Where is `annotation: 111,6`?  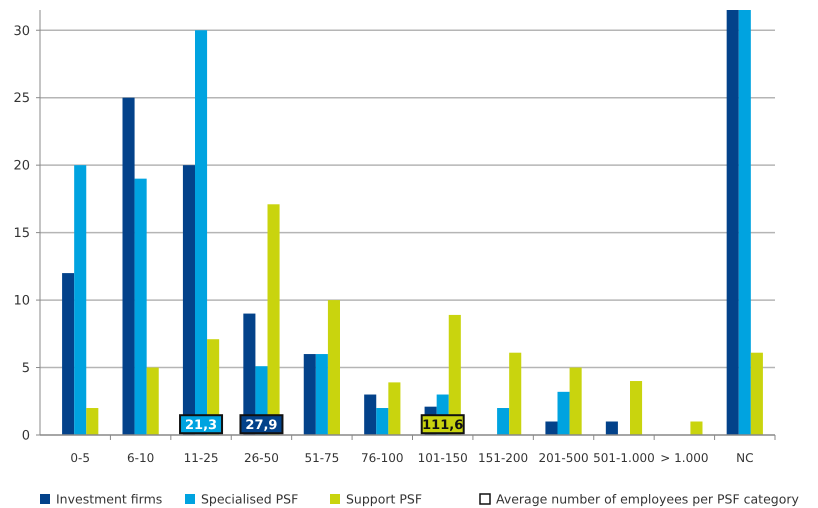 annotation: 111,6 is located at coordinates (443, 425).